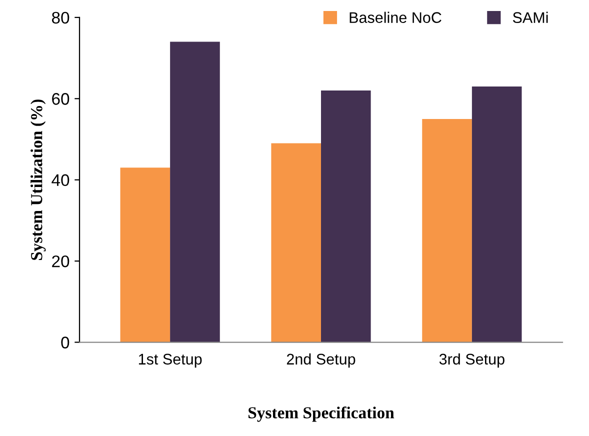 This screenshot has height=436, width=589. What do you see at coordinates (321, 414) in the screenshot?
I see `x-axis-title: System Specification` at bounding box center [321, 414].